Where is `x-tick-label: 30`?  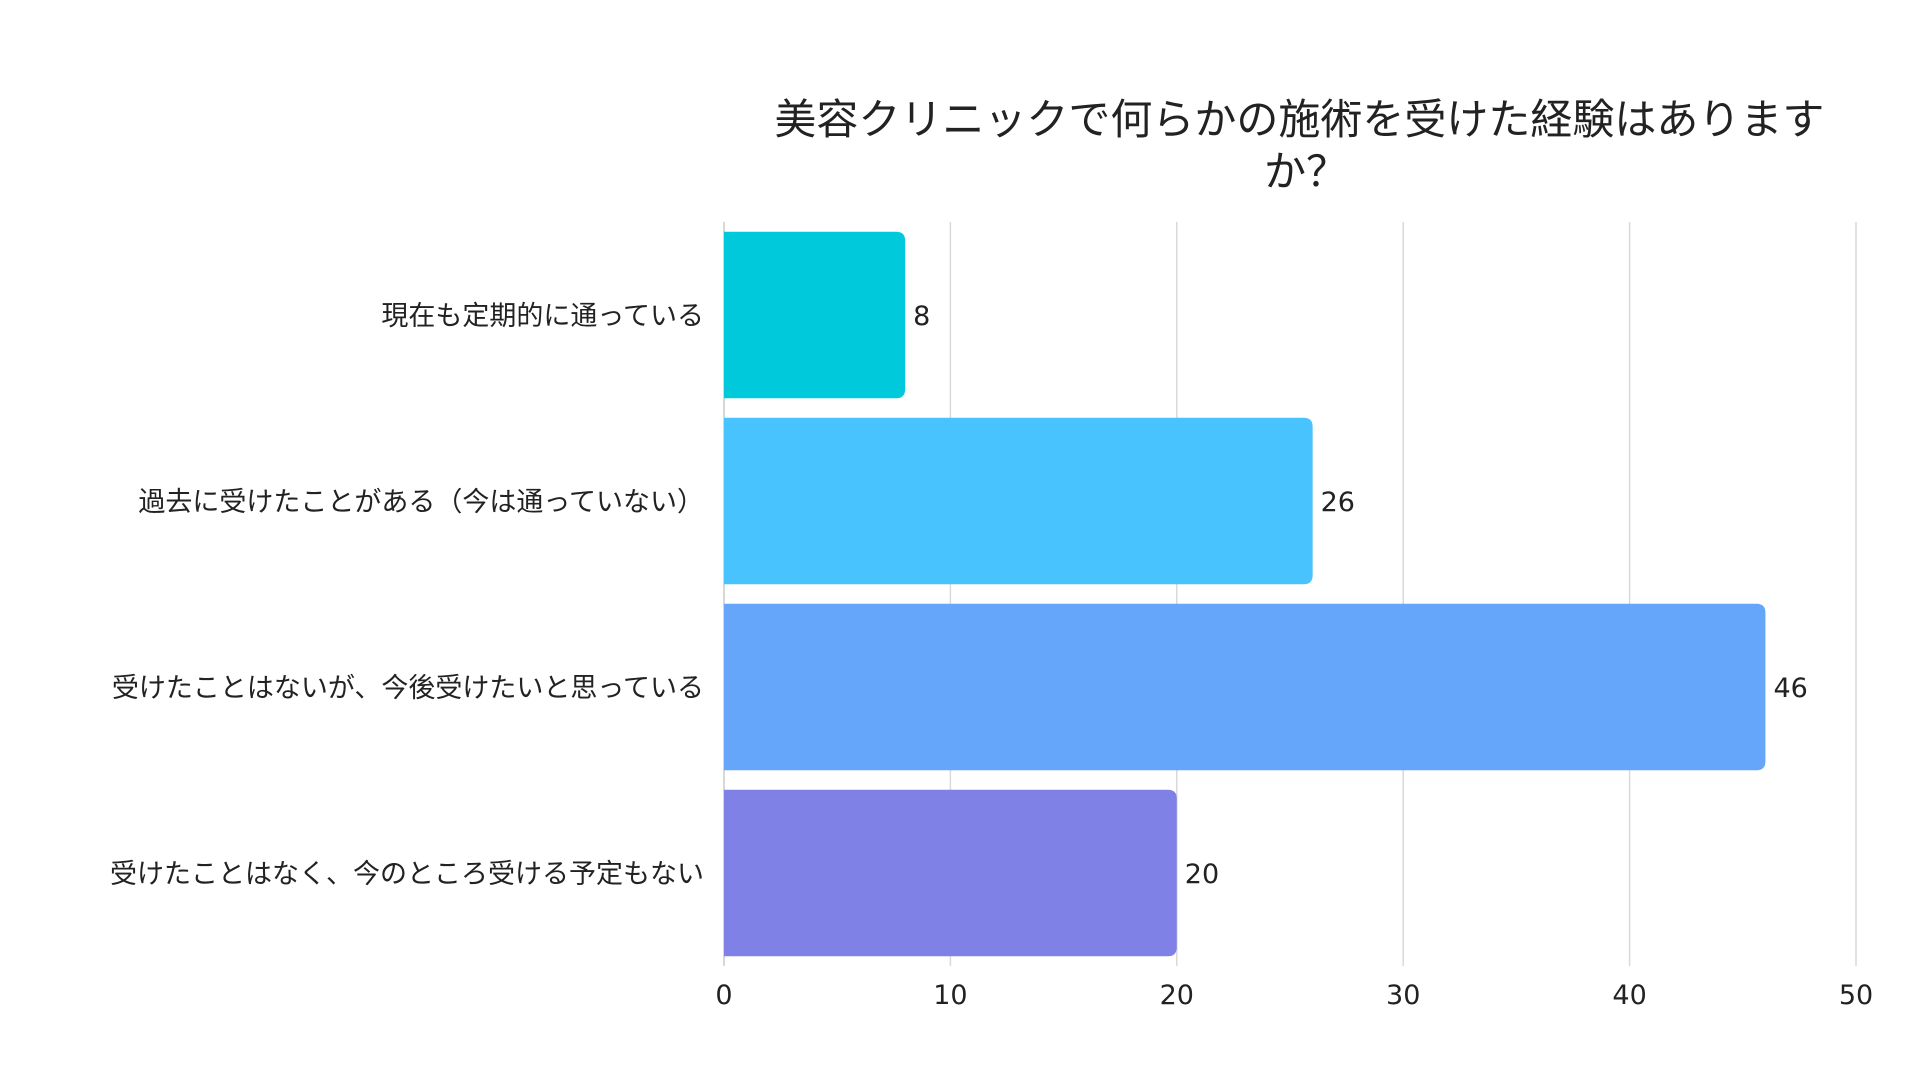 x-tick-label: 30 is located at coordinates (1403, 995).